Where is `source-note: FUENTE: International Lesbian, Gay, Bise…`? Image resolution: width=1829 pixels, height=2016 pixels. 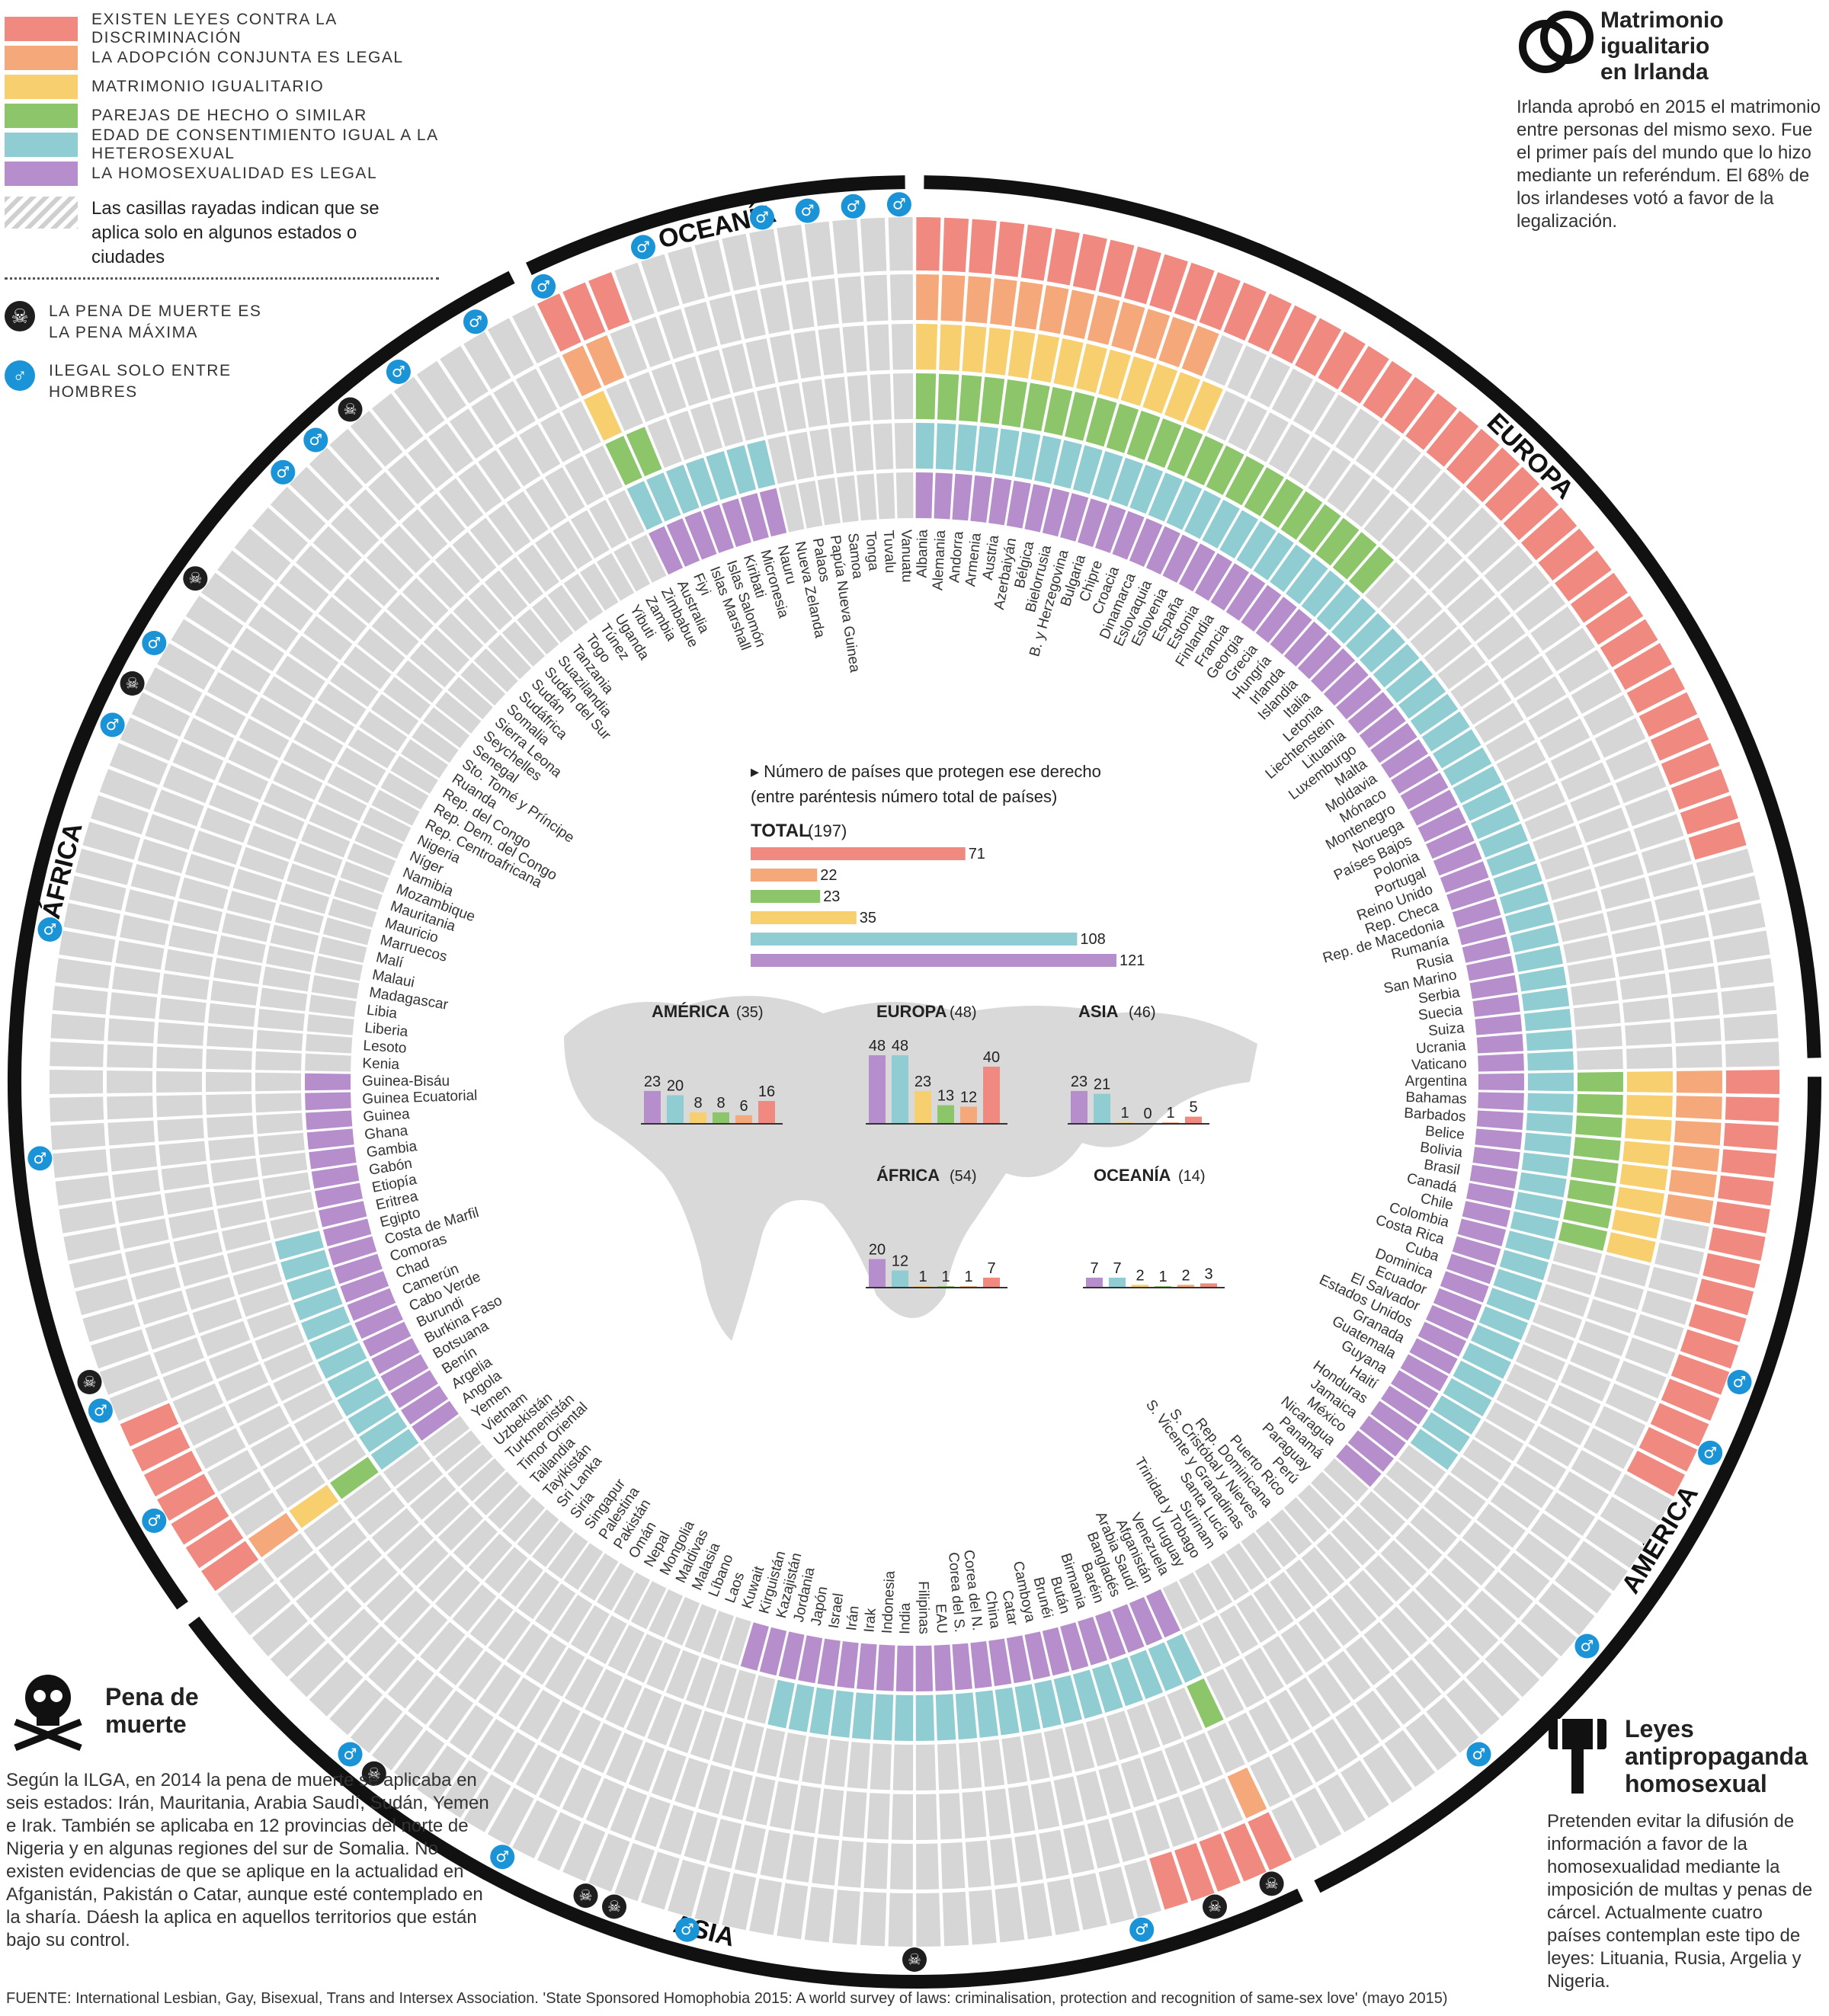 source-note: FUENTE: International Lesbian, Gay, Bise… is located at coordinates (727, 1998).